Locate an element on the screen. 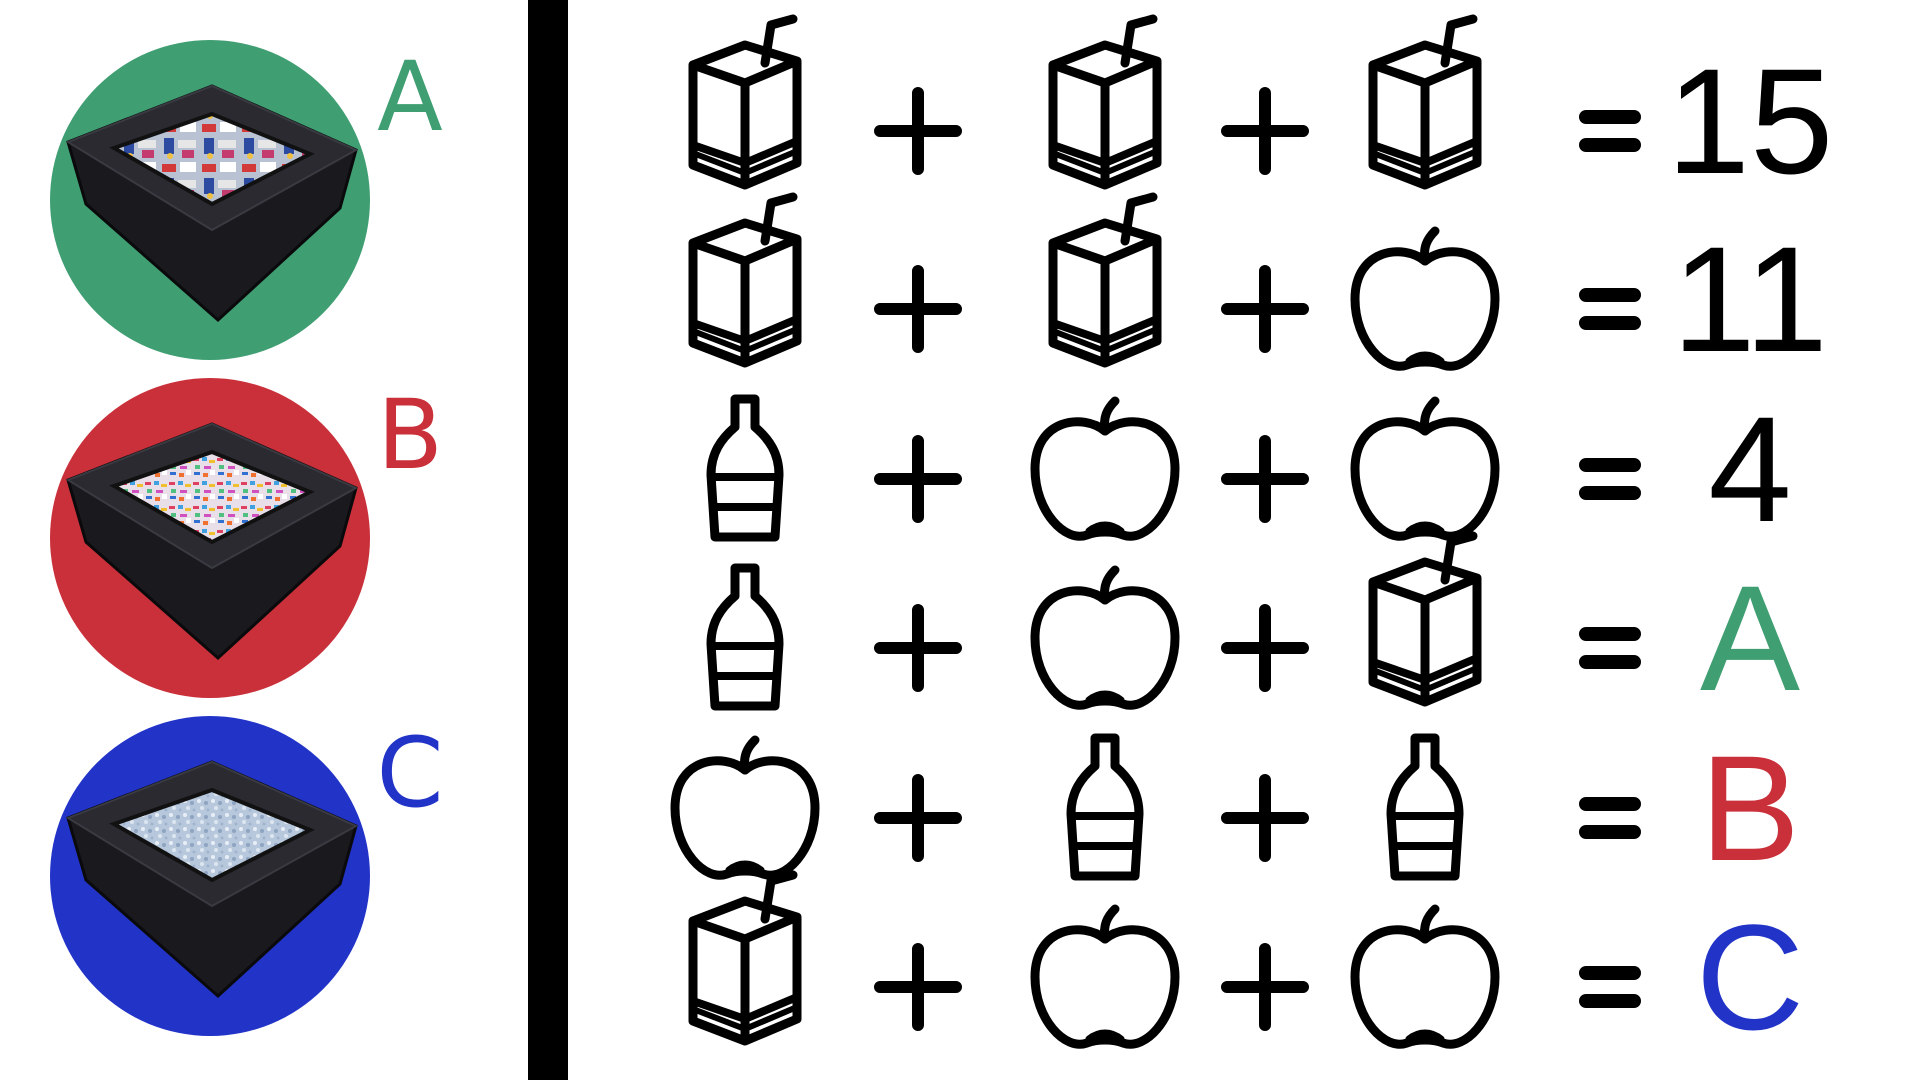 Image resolution: width=1920 pixels, height=1080 pixels. equation-row: B is located at coordinates (1237, 808).